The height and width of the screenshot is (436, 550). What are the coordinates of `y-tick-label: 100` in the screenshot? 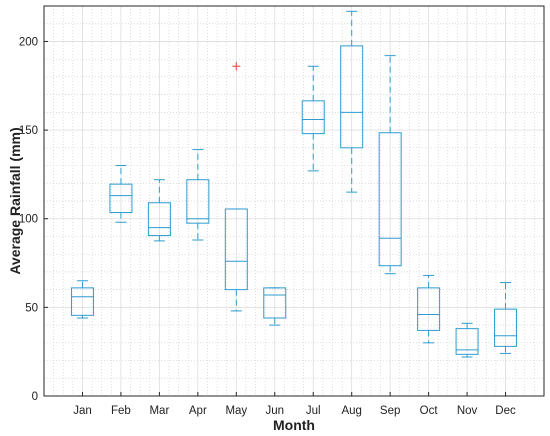 It's located at (28, 220).